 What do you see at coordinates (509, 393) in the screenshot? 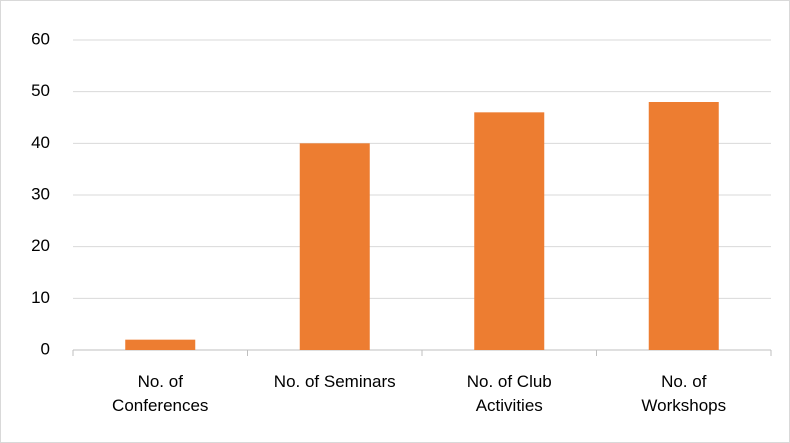
I see `x-tick-label: No. of Club Activities` at bounding box center [509, 393].